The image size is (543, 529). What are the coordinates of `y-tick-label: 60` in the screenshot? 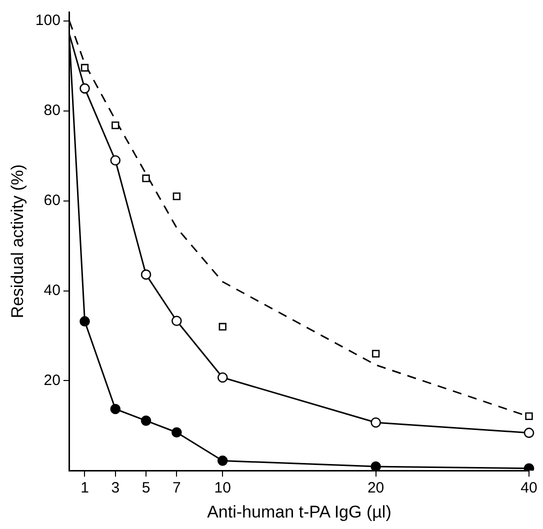 It's located at (52, 200).